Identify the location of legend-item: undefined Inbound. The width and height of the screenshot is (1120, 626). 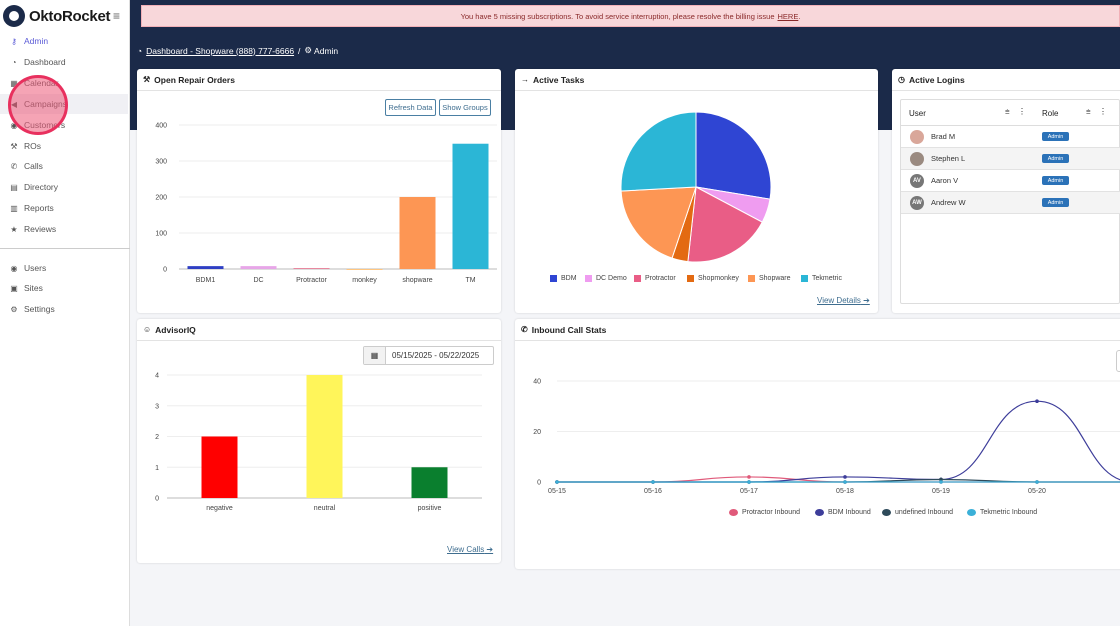
(917, 512).